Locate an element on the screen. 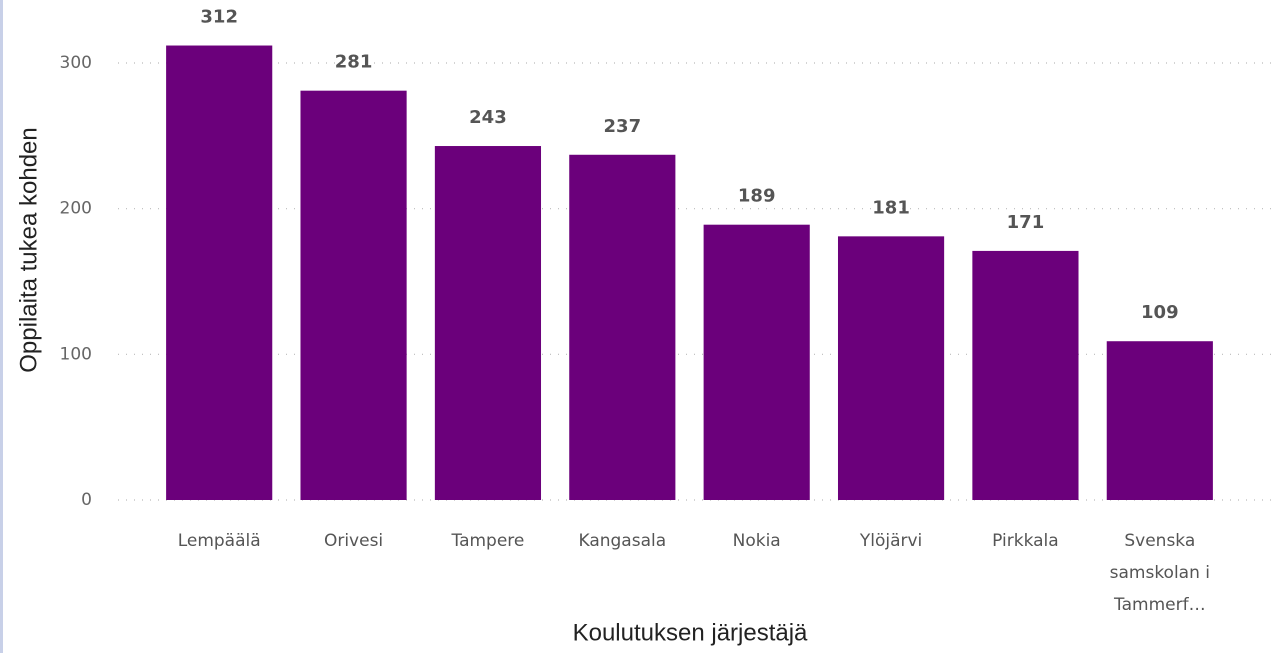 Image resolution: width=1281 pixels, height=653 pixels. y-tick-label: 0 is located at coordinates (86, 500).